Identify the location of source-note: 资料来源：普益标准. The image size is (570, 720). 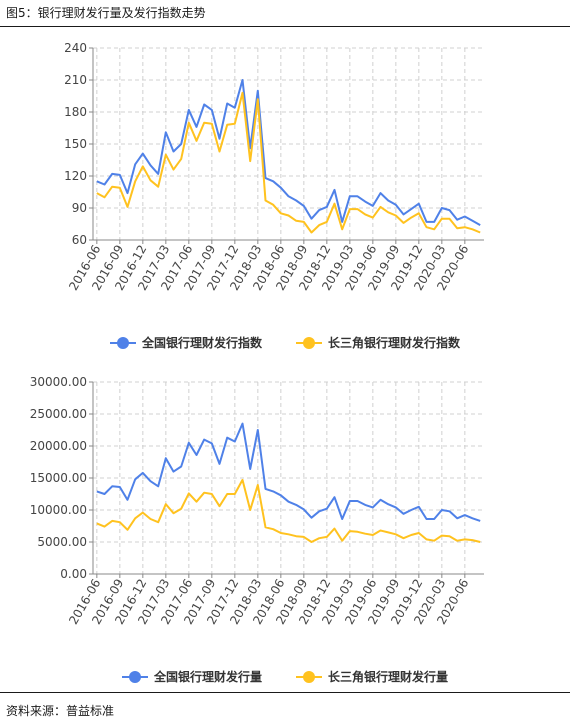
(60, 711).